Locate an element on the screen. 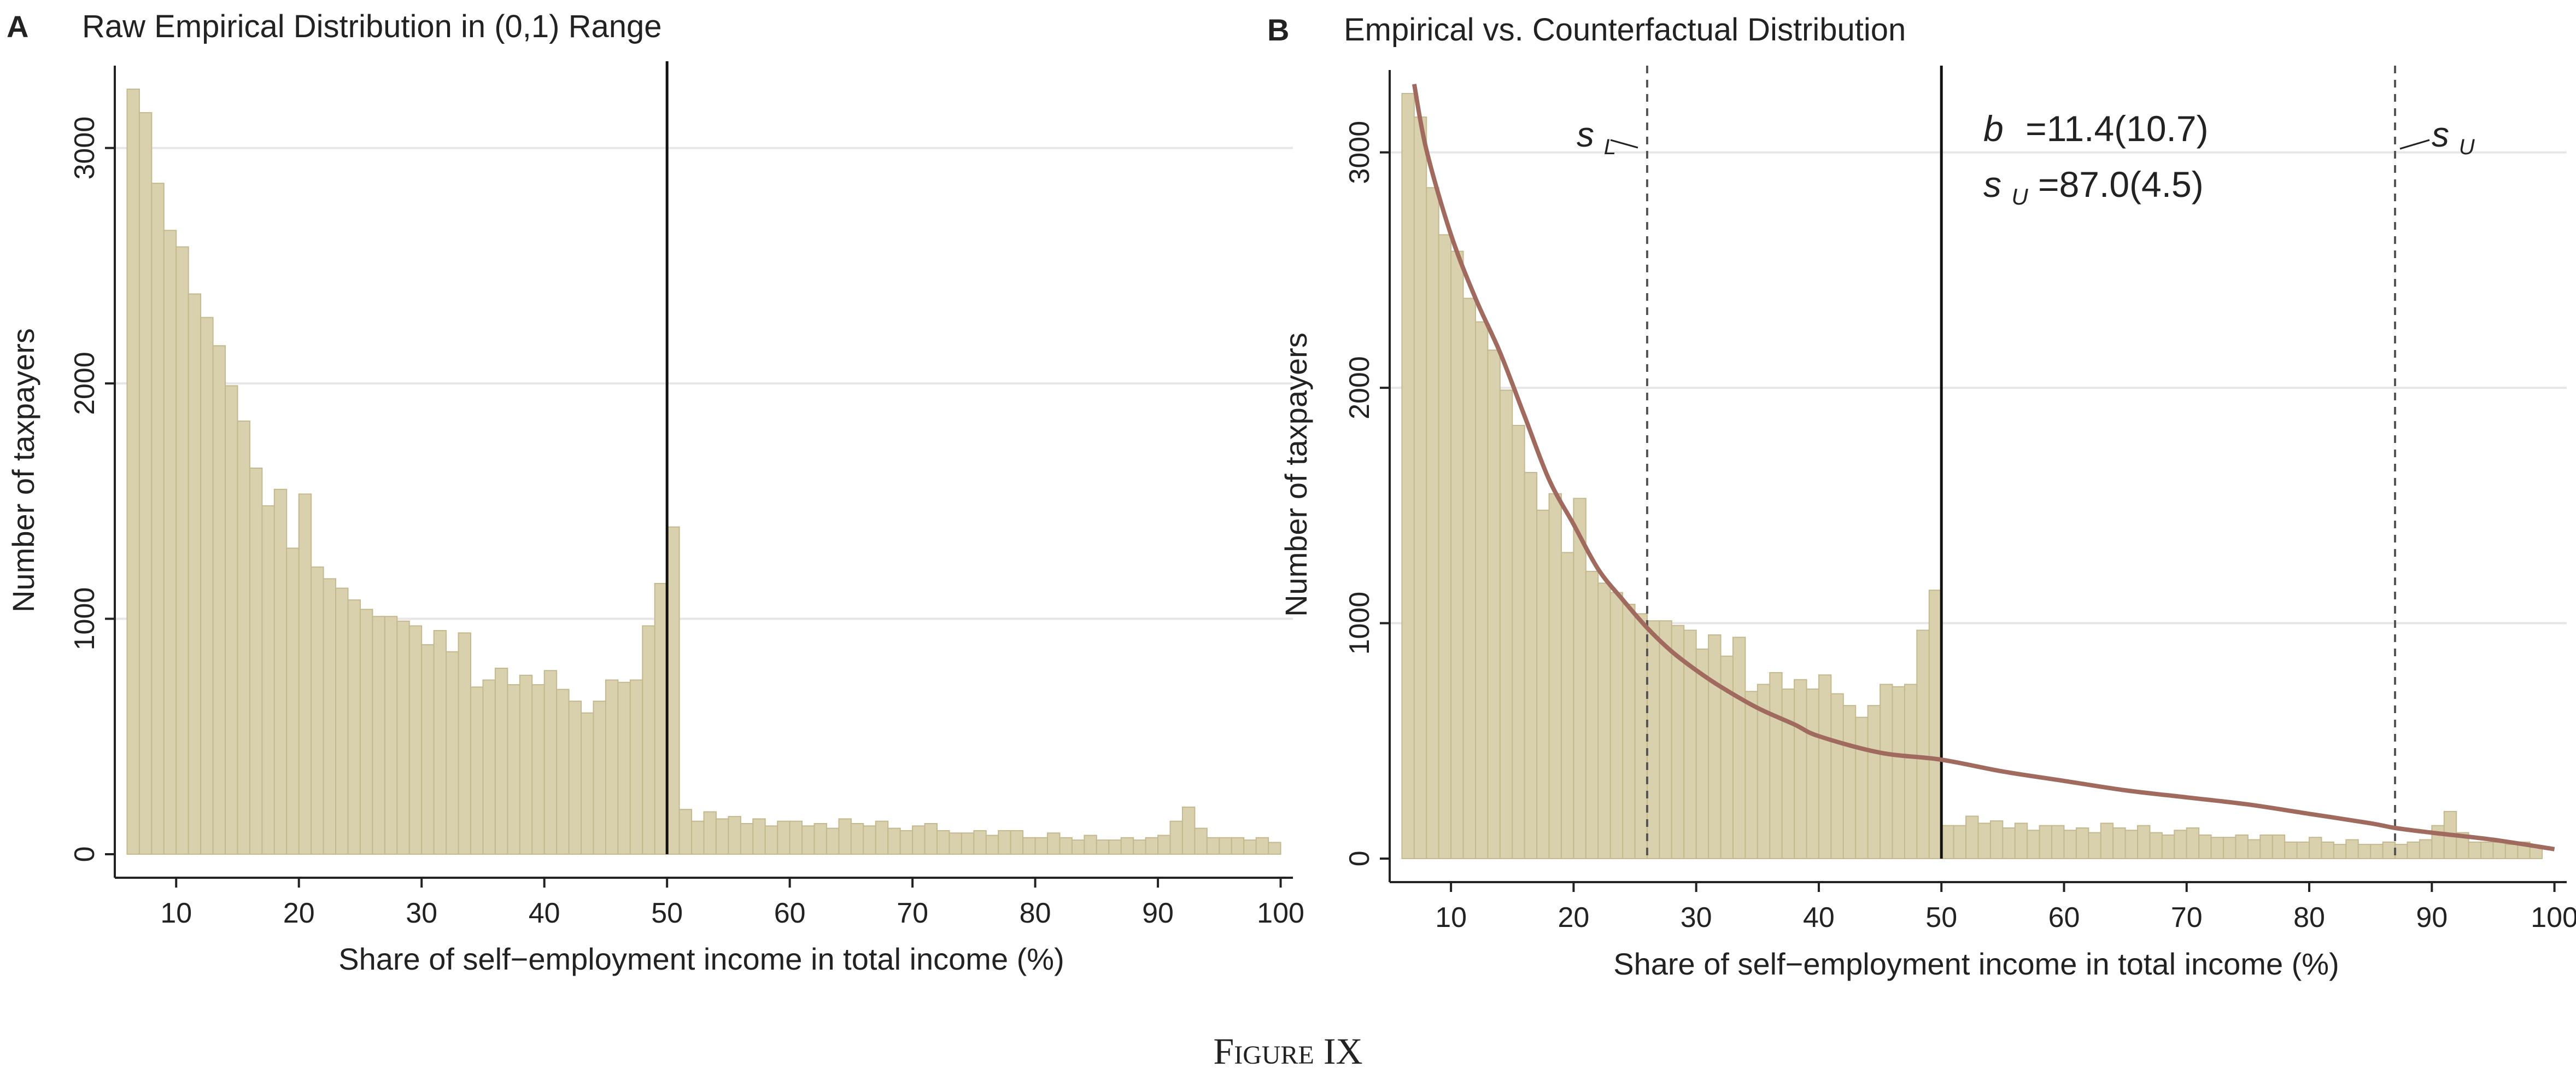  annotation-su-value: =87.0(4.5) is located at coordinates (2121, 184).